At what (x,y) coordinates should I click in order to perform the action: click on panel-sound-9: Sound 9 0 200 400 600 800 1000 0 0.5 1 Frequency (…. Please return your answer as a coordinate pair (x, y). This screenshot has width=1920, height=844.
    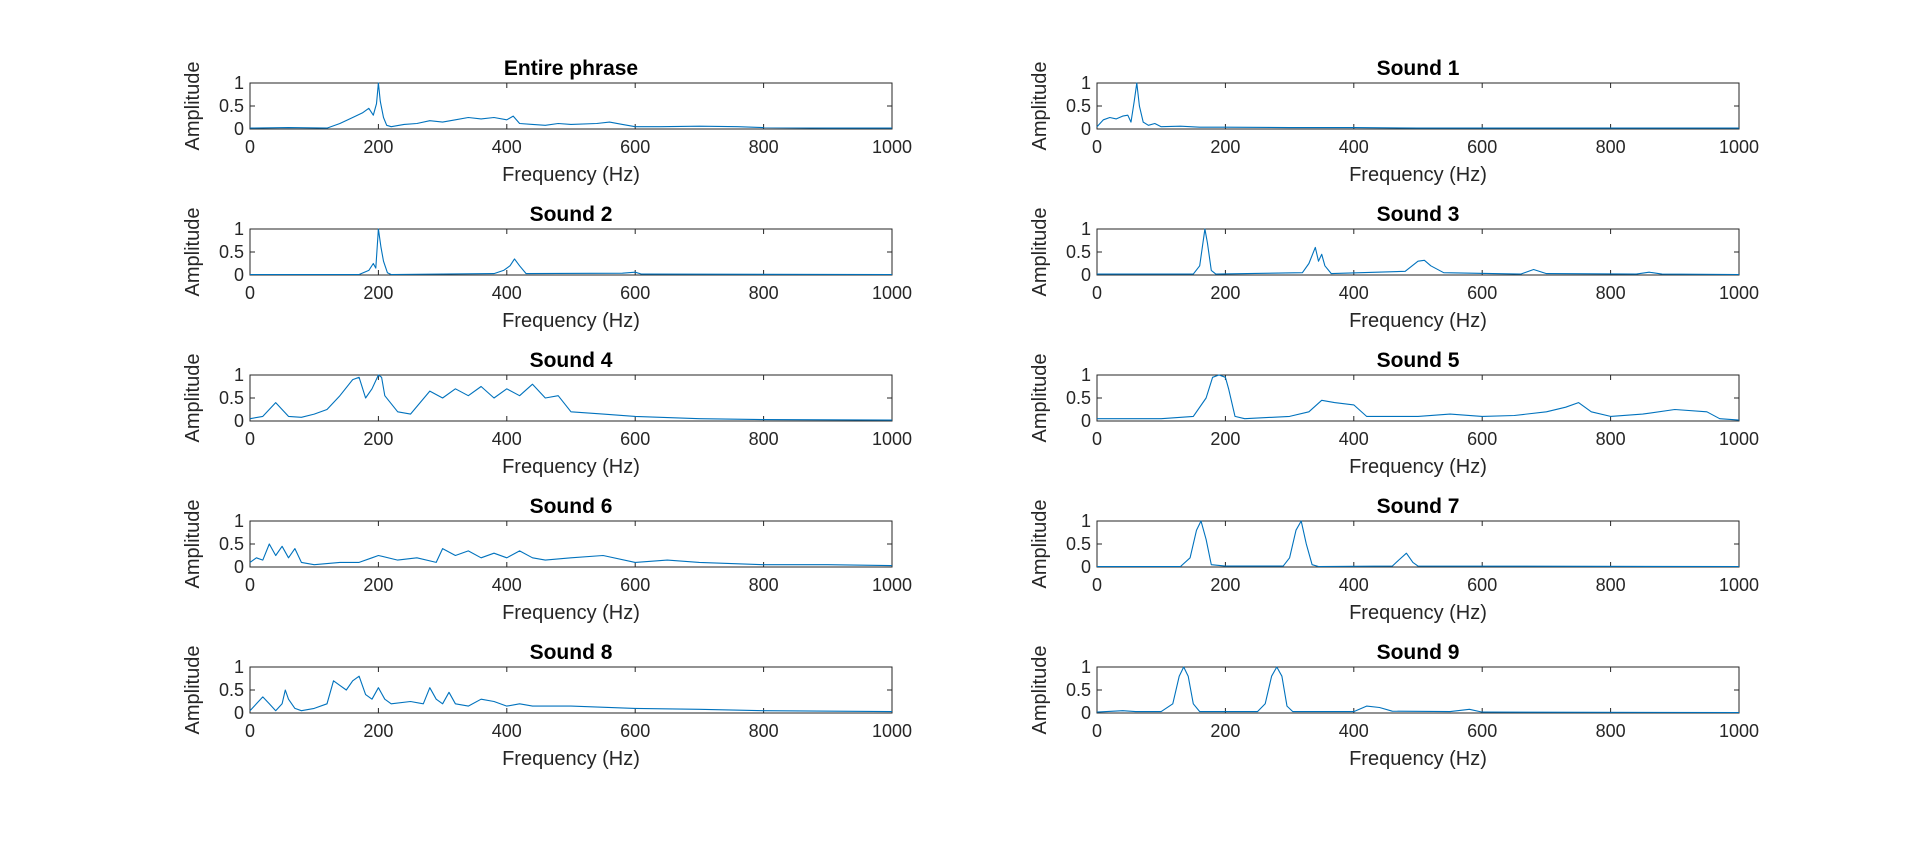
    Looking at the image, I should click on (1394, 705).